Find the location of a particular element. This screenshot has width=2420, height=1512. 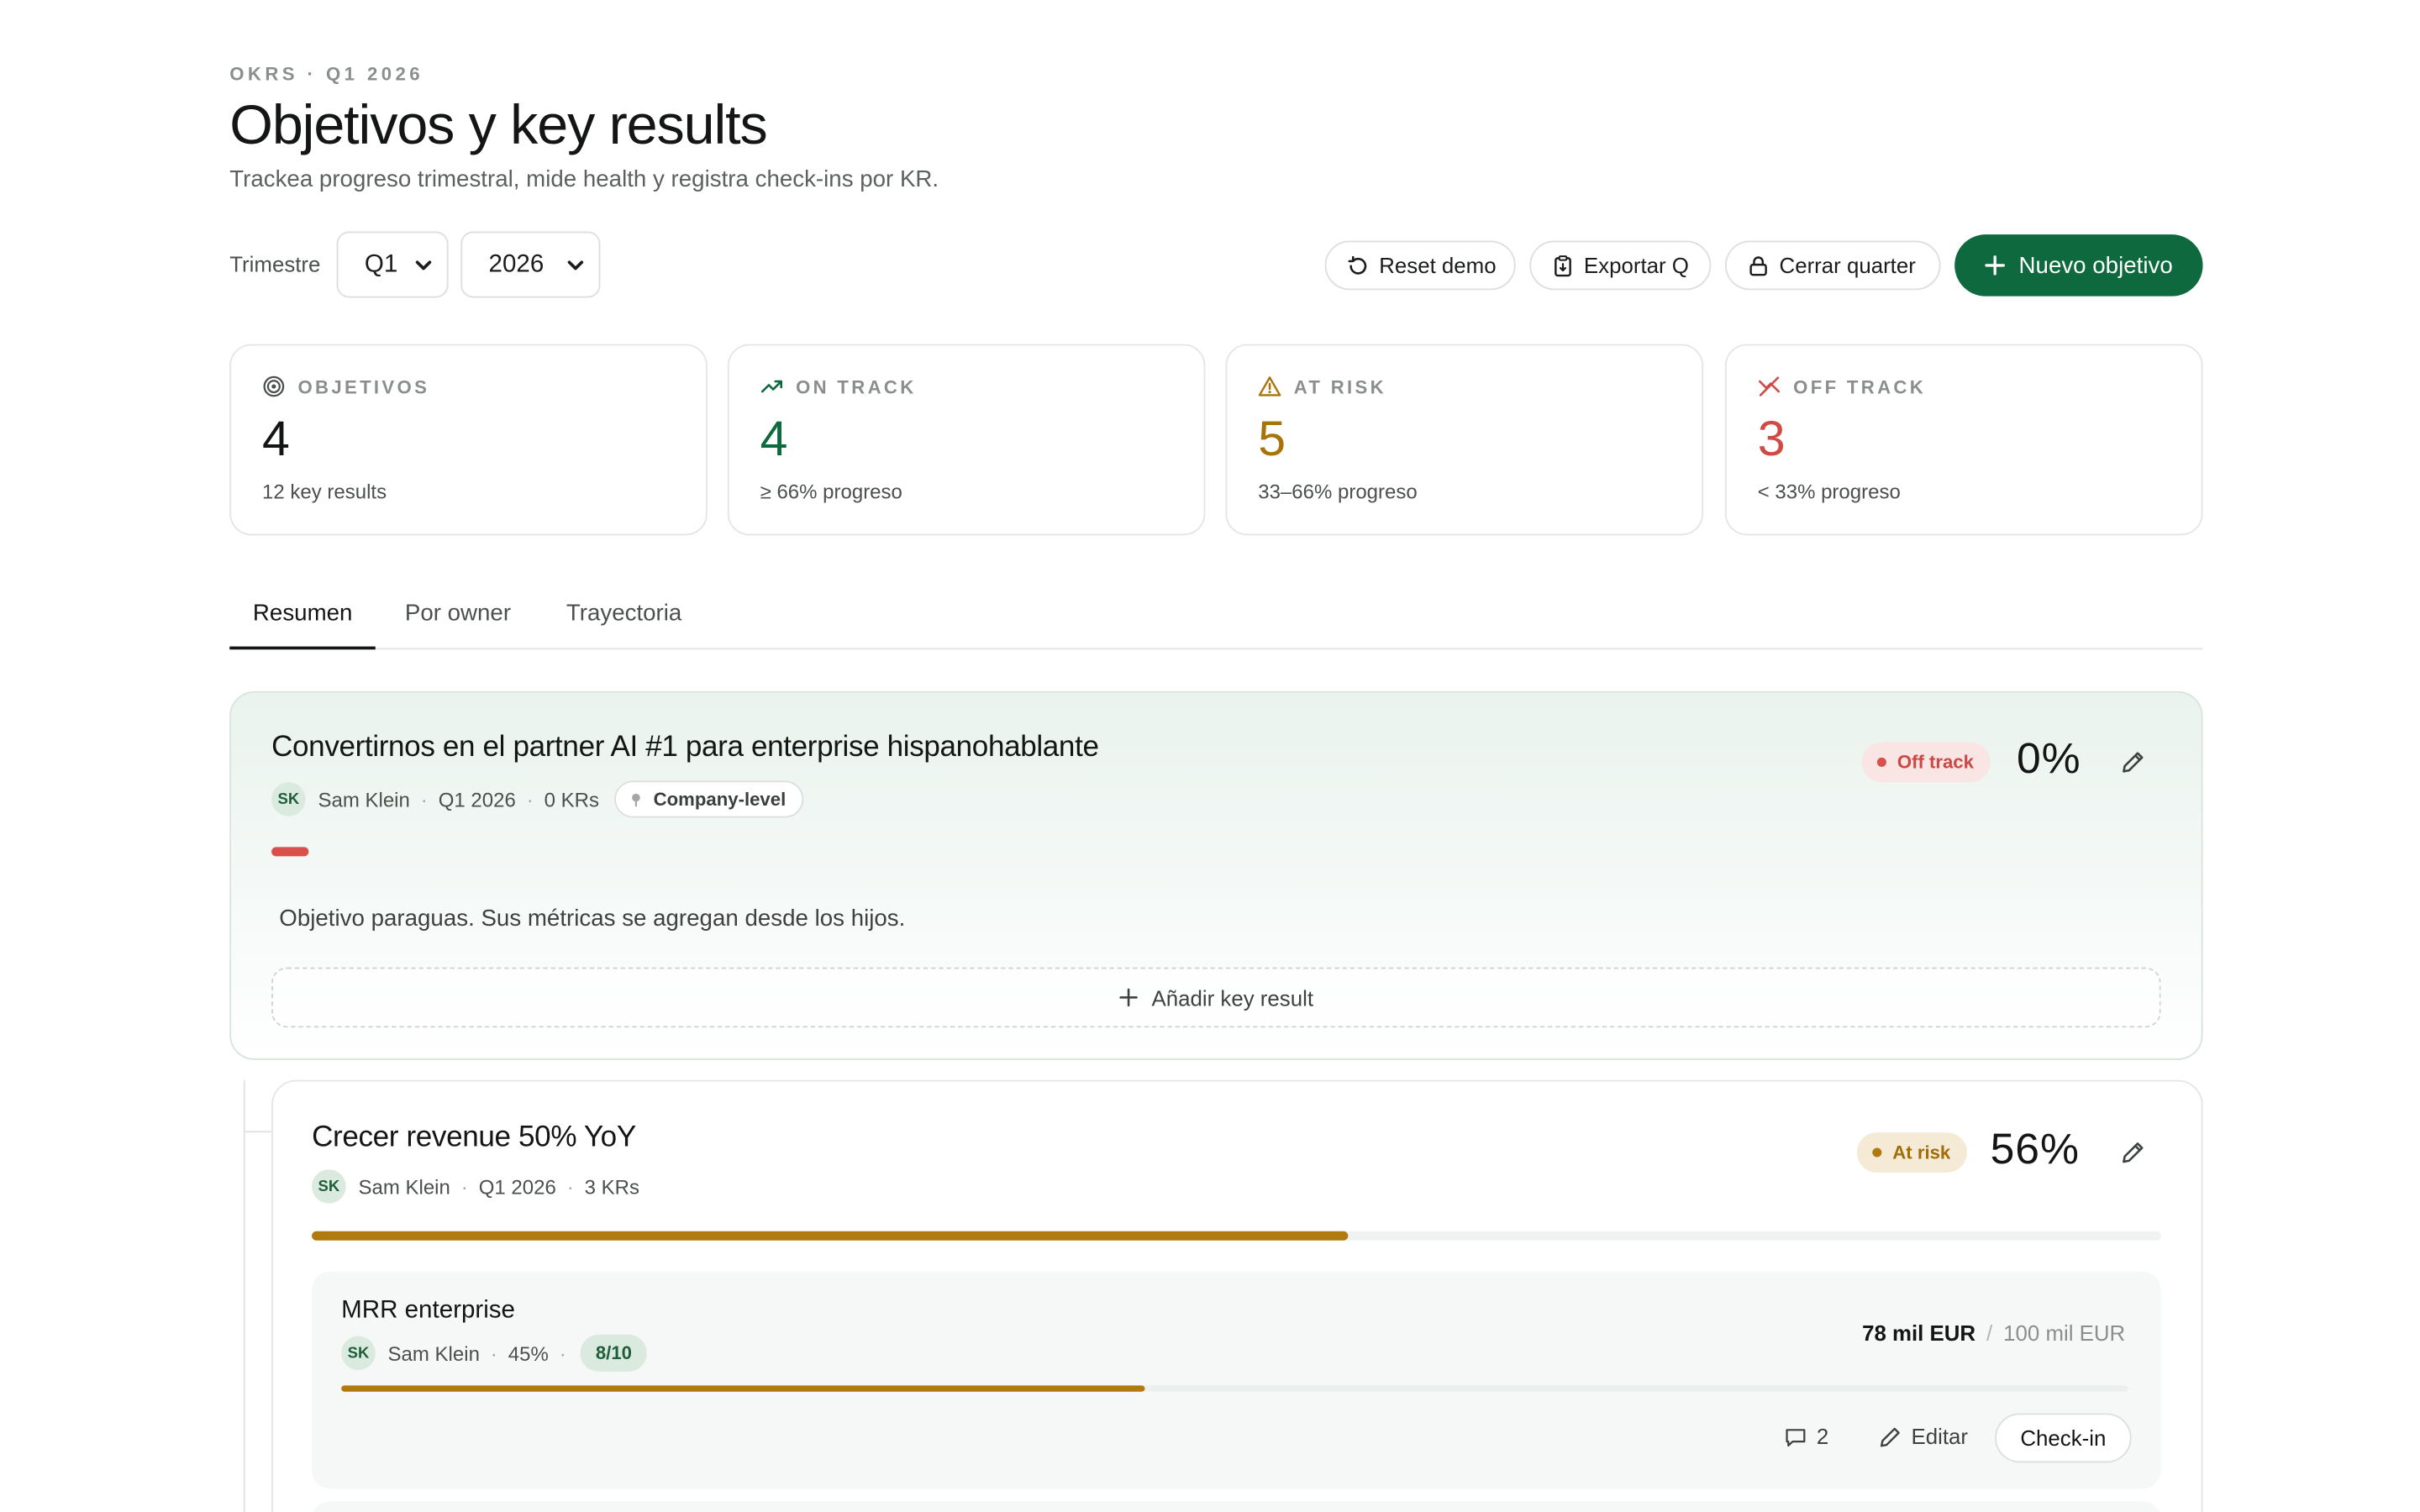

edit-key-result-button: Editar is located at coordinates (1923, 1436).